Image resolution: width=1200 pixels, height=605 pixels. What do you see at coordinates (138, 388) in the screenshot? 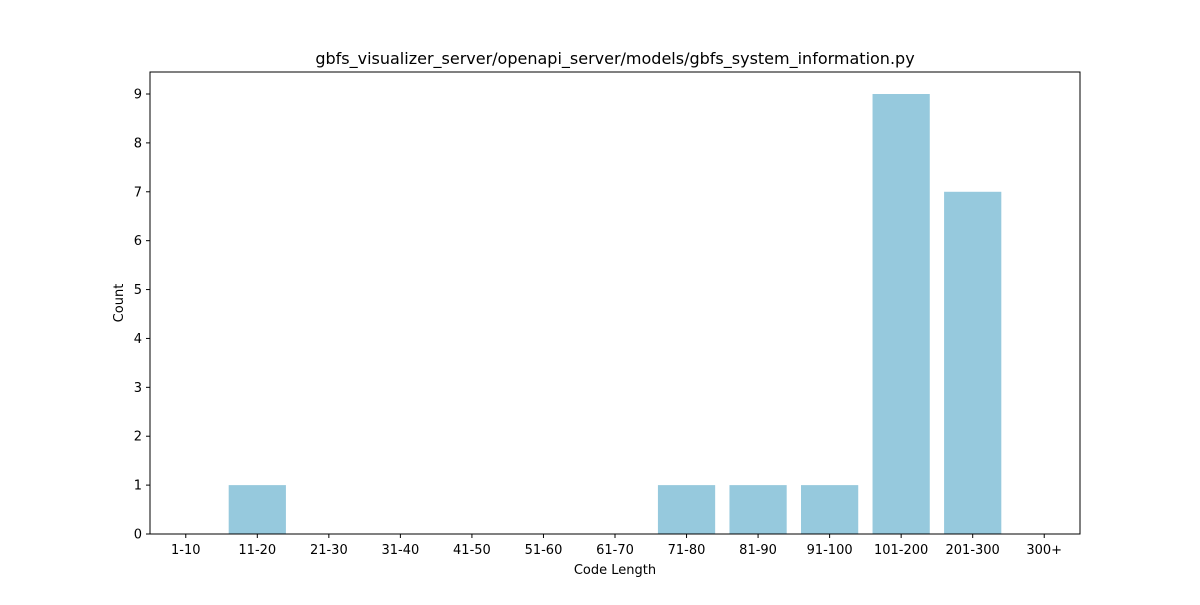
I see `y-tick-label: 3` at bounding box center [138, 388].